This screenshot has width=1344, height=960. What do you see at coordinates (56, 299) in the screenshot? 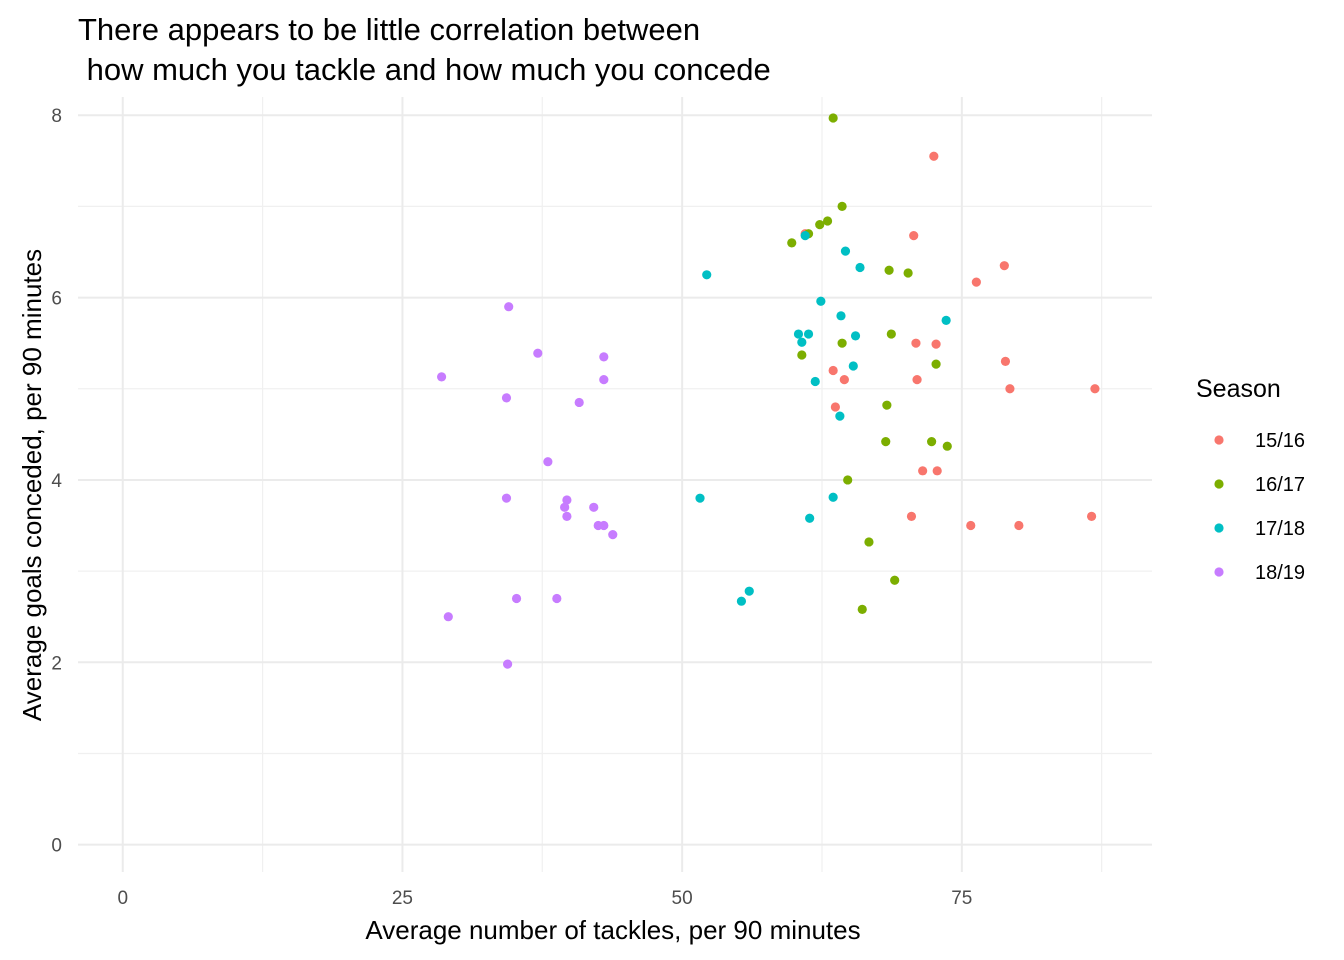
I see `y-tick-label: 6` at bounding box center [56, 299].